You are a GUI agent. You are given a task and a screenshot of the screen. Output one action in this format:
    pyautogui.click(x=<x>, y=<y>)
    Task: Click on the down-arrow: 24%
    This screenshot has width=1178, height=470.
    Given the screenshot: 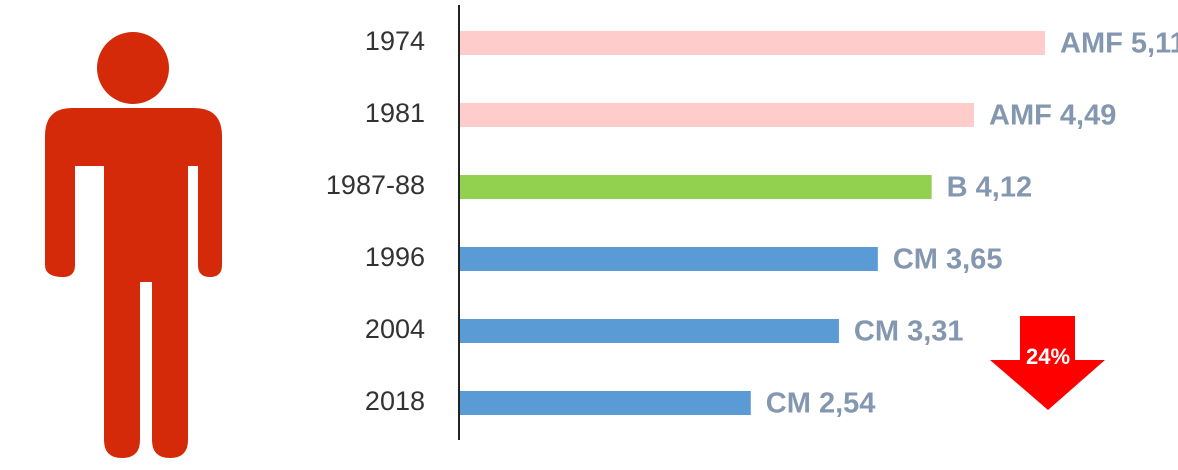 What is the action you would take?
    pyautogui.click(x=1047, y=363)
    